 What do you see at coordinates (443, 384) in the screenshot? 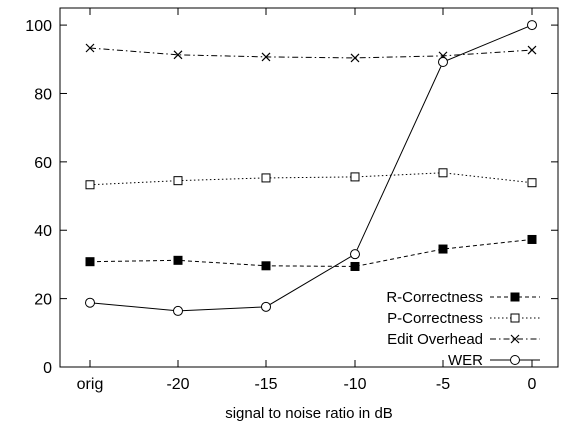
I see `x-tick-label: -5` at bounding box center [443, 384].